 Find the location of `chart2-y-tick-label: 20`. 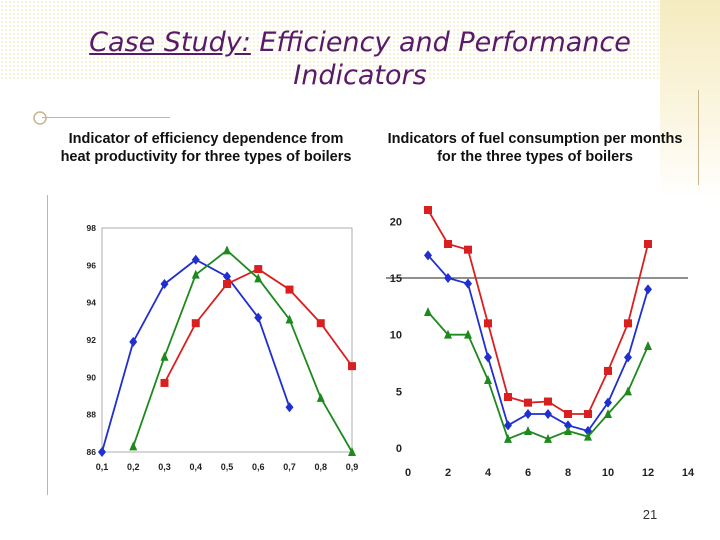

chart2-y-tick-label: 20 is located at coordinates (396, 222).